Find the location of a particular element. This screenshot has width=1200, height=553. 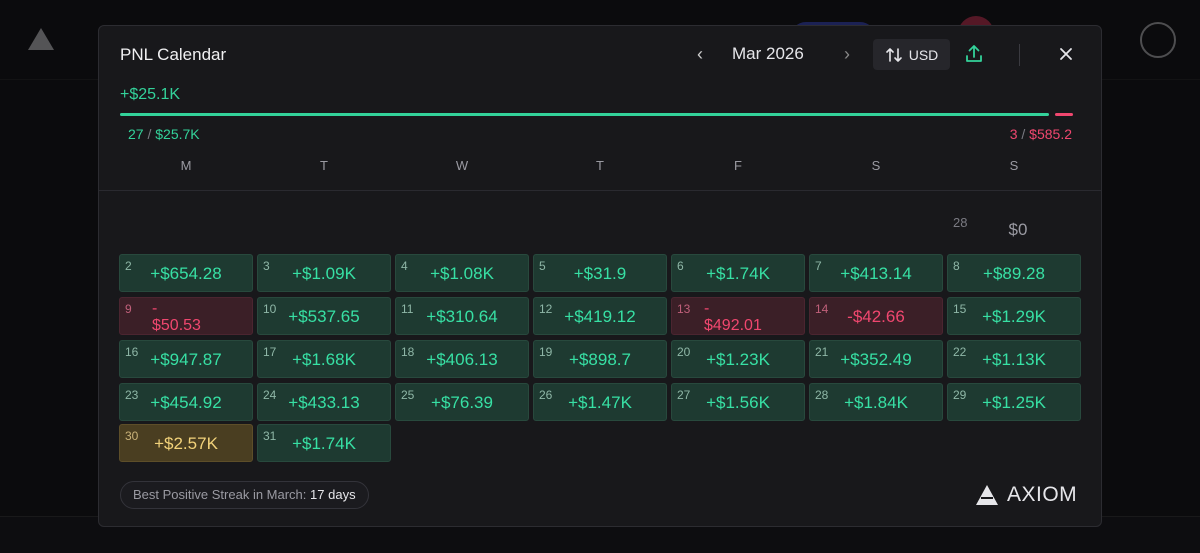

calendar-day-cell: 3 +$1.09K is located at coordinates (324, 273).